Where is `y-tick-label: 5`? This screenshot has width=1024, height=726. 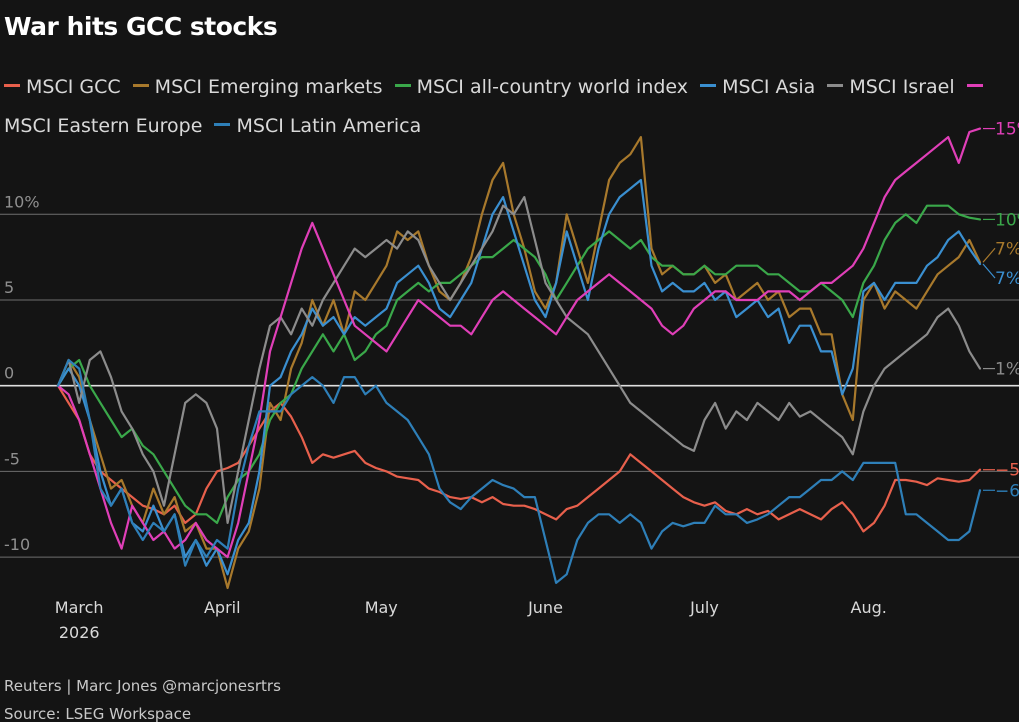 y-tick-label: 5 is located at coordinates (9, 287).